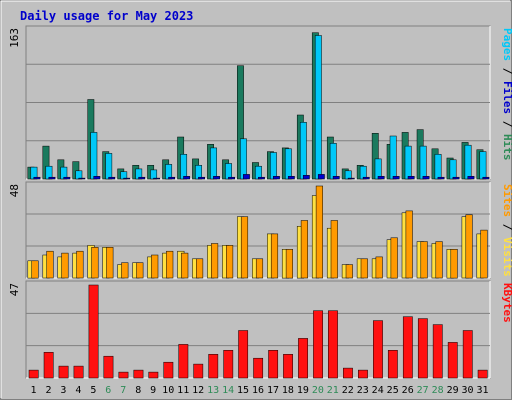 This screenshot has height=400, width=512. What do you see at coordinates (506, 200) in the screenshot?
I see `visits-legend-segment: Sites` at bounding box center [506, 200].